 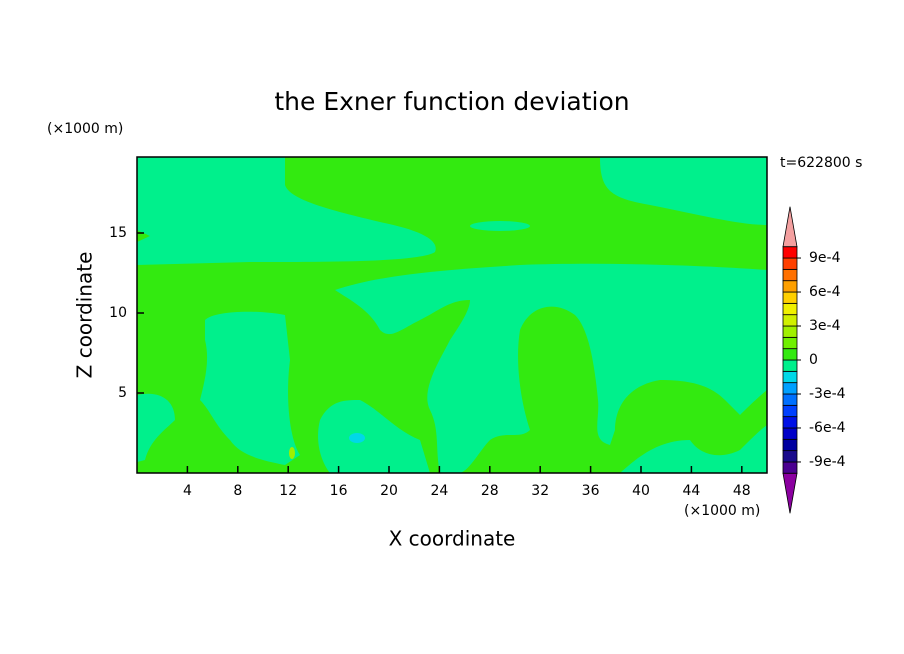 What do you see at coordinates (827, 428) in the screenshot?
I see `colorbar-tick-label: -6e-4` at bounding box center [827, 428].